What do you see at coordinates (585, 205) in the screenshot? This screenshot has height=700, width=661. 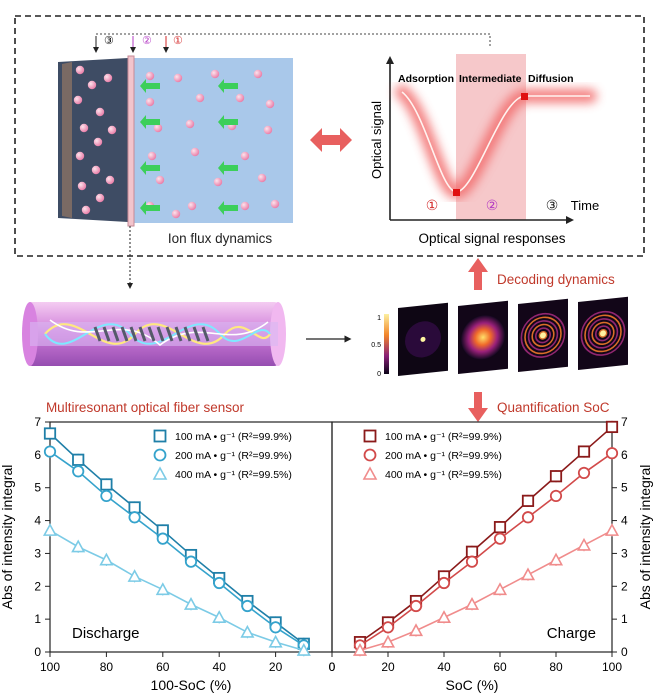 I see `signal-xlabel: Time` at bounding box center [585, 205].